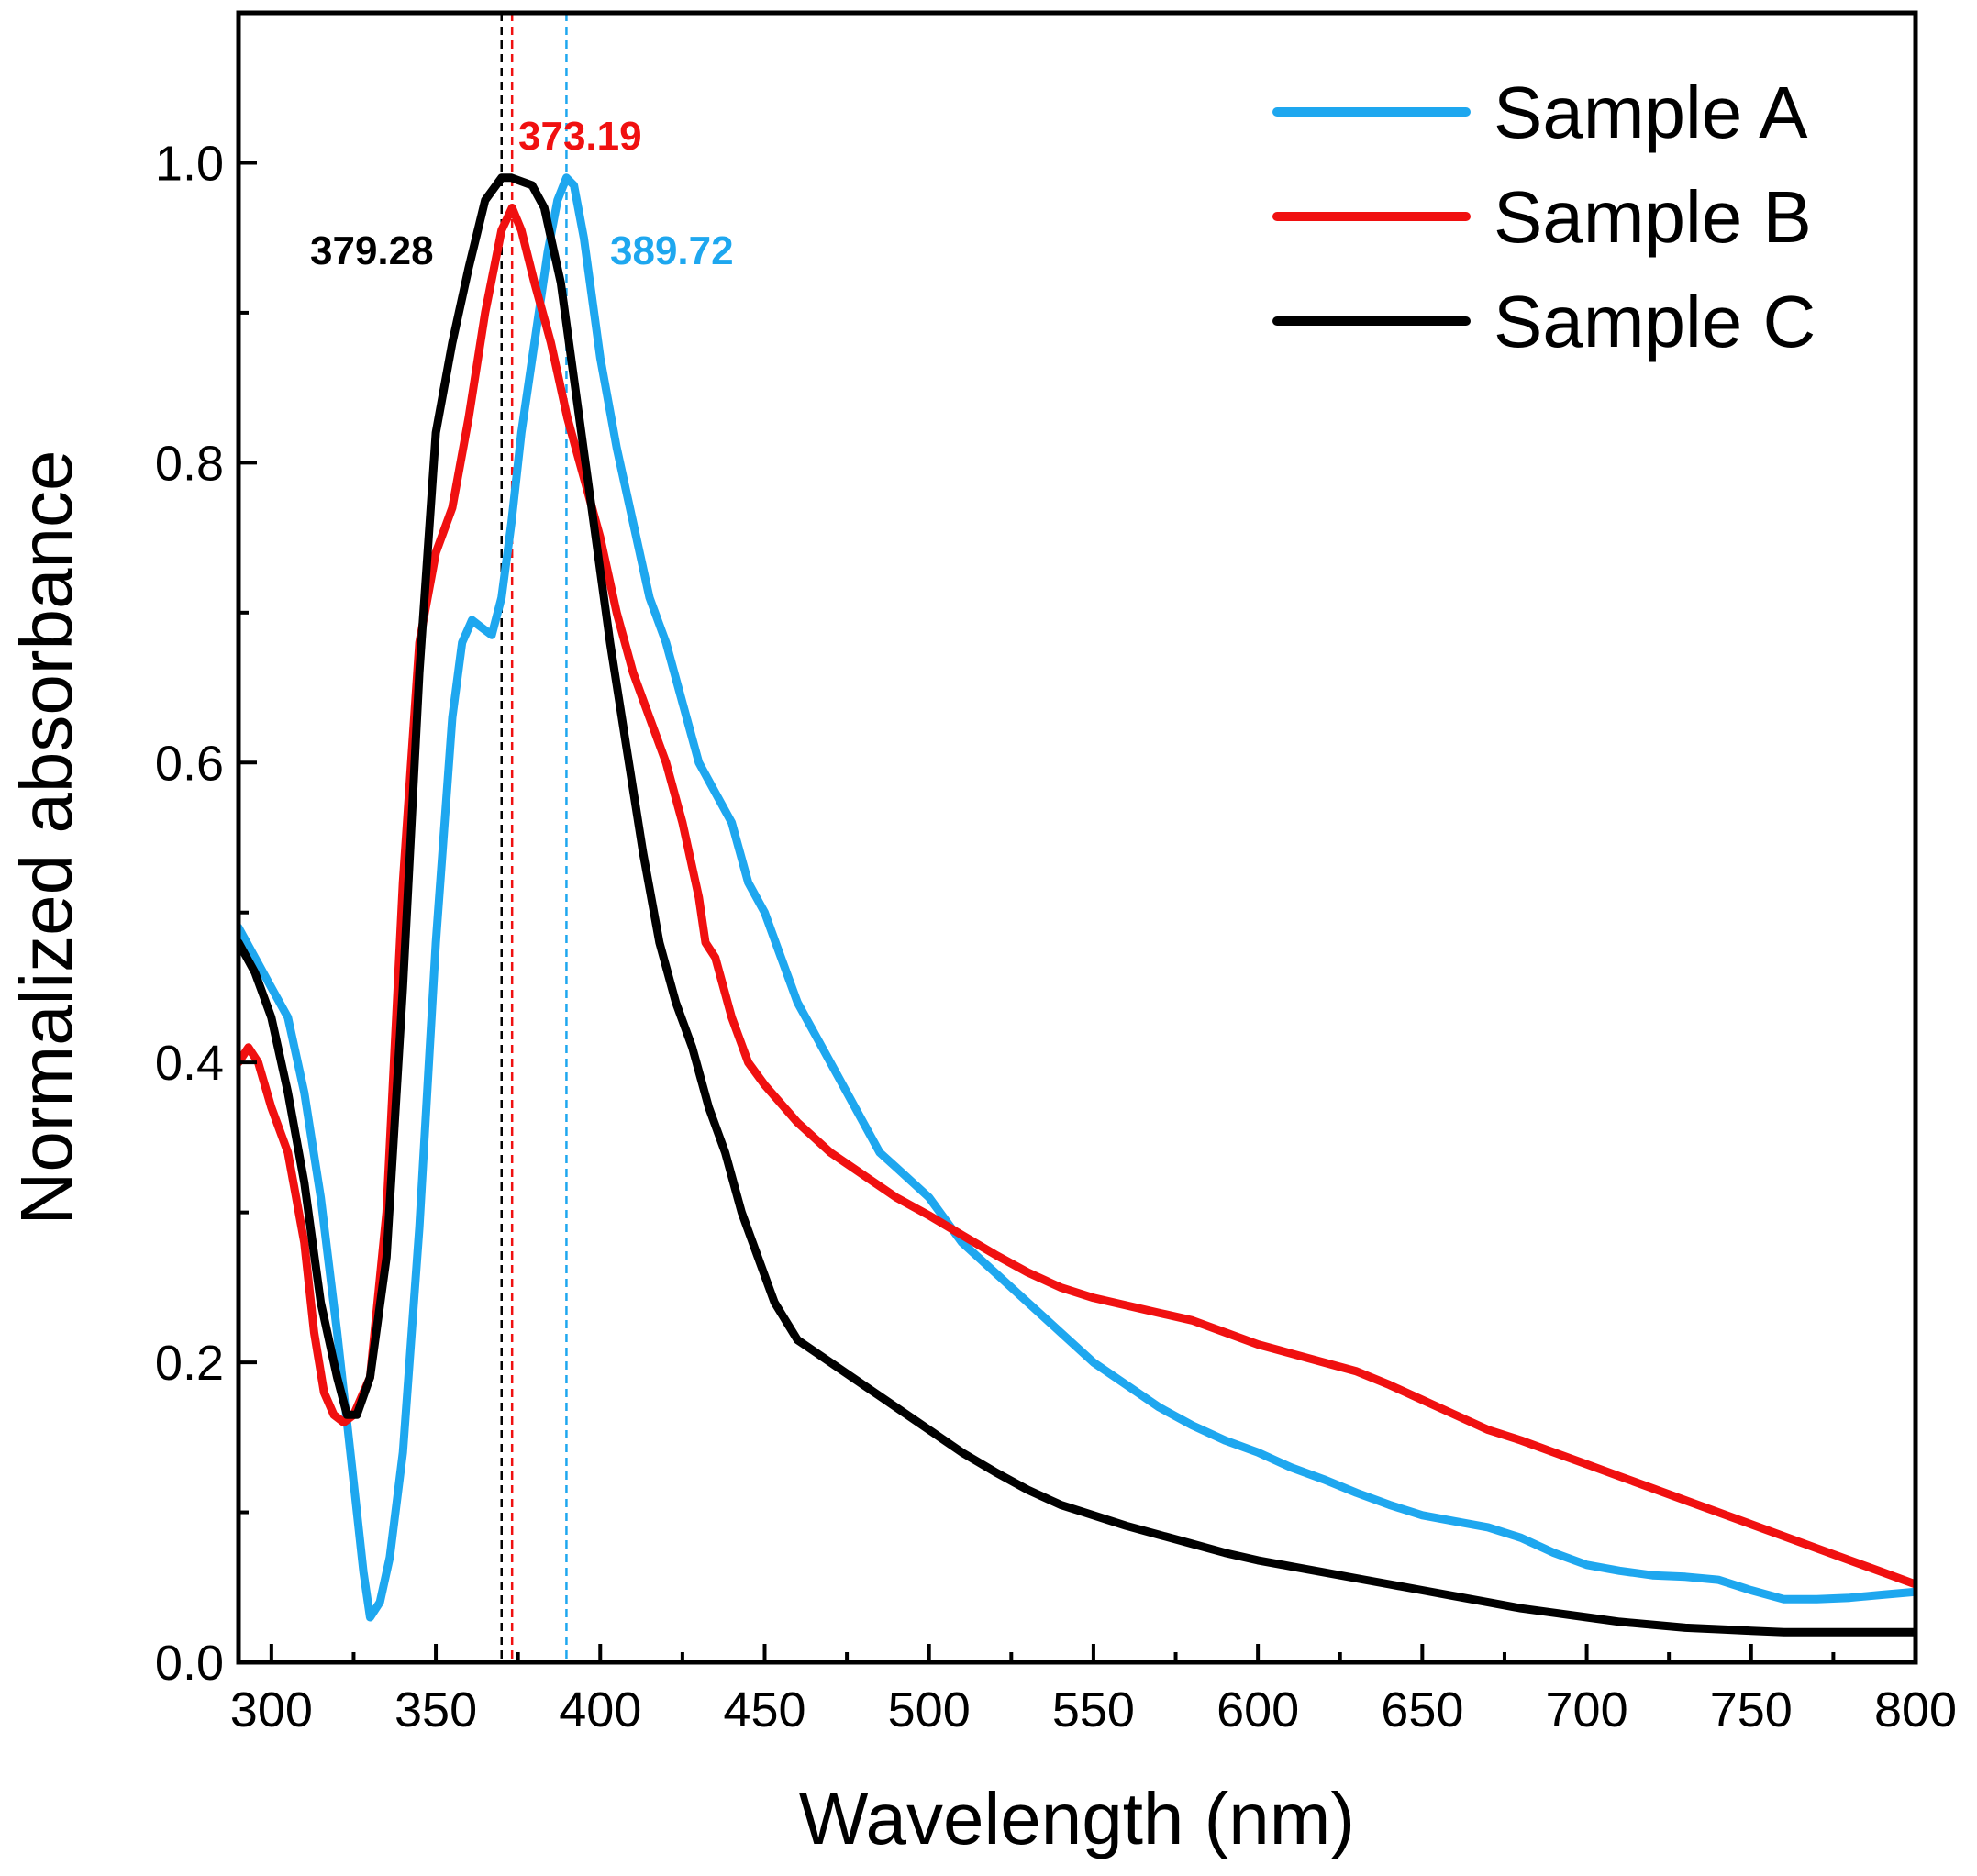 This screenshot has width=1977, height=1876. I want to click on peak-label-sample-c: 379.28, so click(372, 251).